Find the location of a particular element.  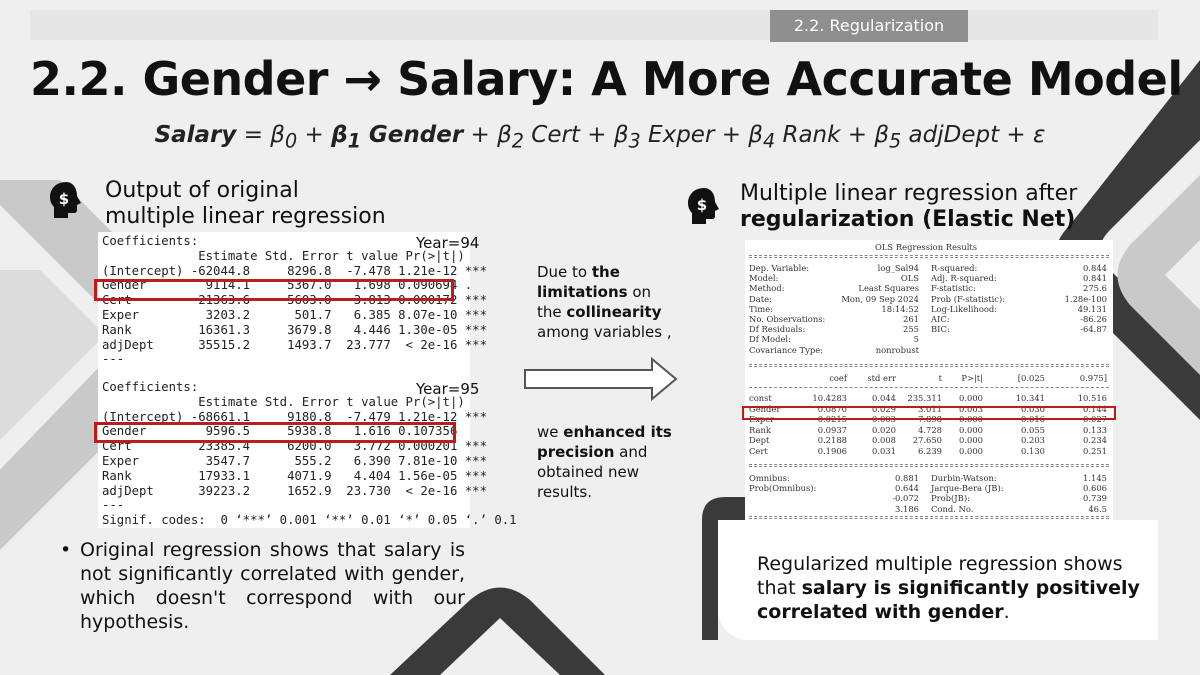

ols-diag-label: Omnibus: is located at coordinates (769, 478).